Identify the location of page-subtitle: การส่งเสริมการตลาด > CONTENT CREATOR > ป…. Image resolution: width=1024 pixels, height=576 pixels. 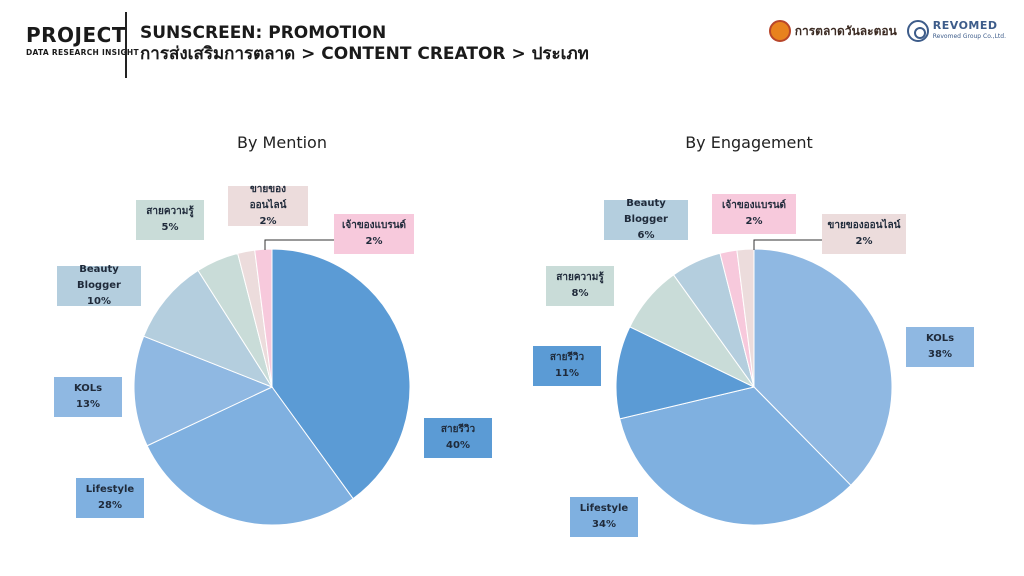
(364, 54).